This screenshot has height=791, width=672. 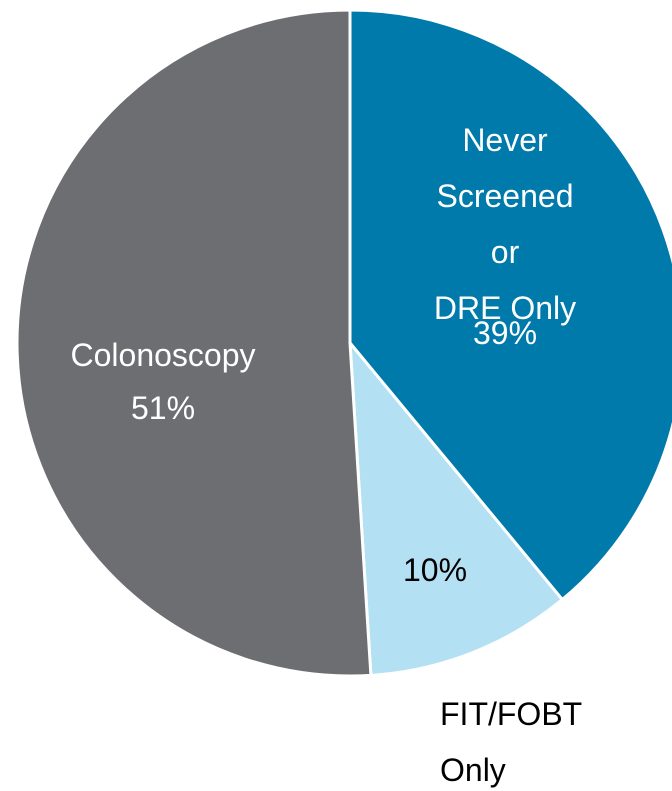 What do you see at coordinates (456, 507) in the screenshot?
I see `pie-slice` at bounding box center [456, 507].